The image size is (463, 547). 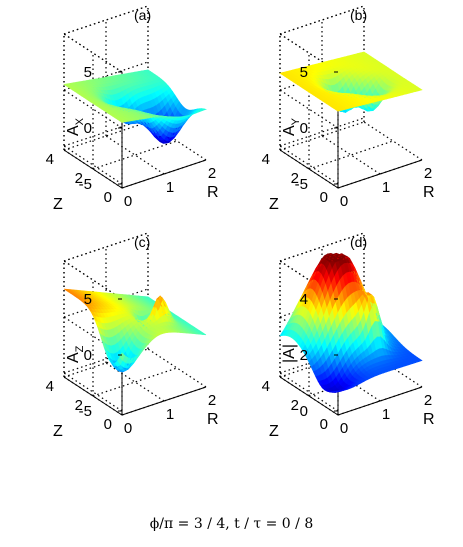 What do you see at coordinates (80, 121) in the screenshot?
I see `value-axis-label-sub: X` at bounding box center [80, 121].